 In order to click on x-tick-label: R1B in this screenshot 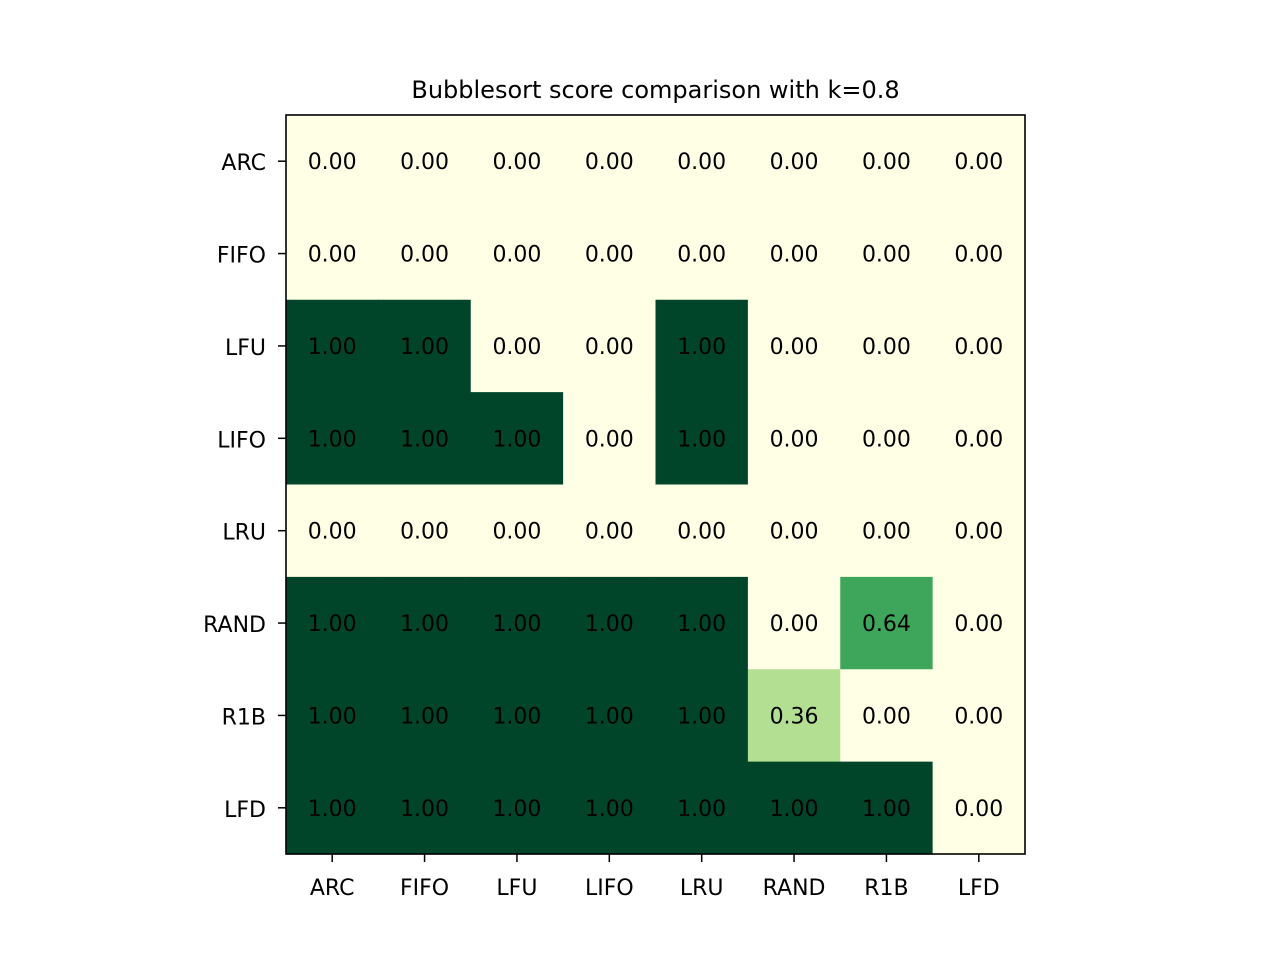, I will do `click(886, 888)`.